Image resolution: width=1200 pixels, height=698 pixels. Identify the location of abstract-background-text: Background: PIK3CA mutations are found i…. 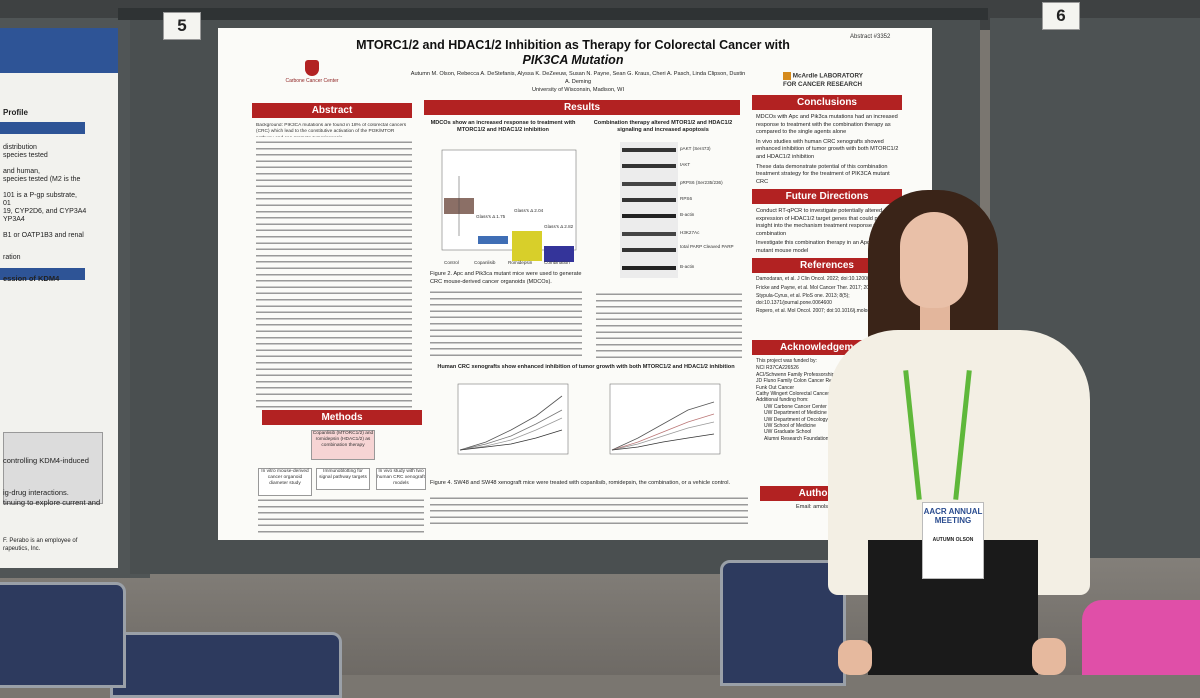
(331, 130).